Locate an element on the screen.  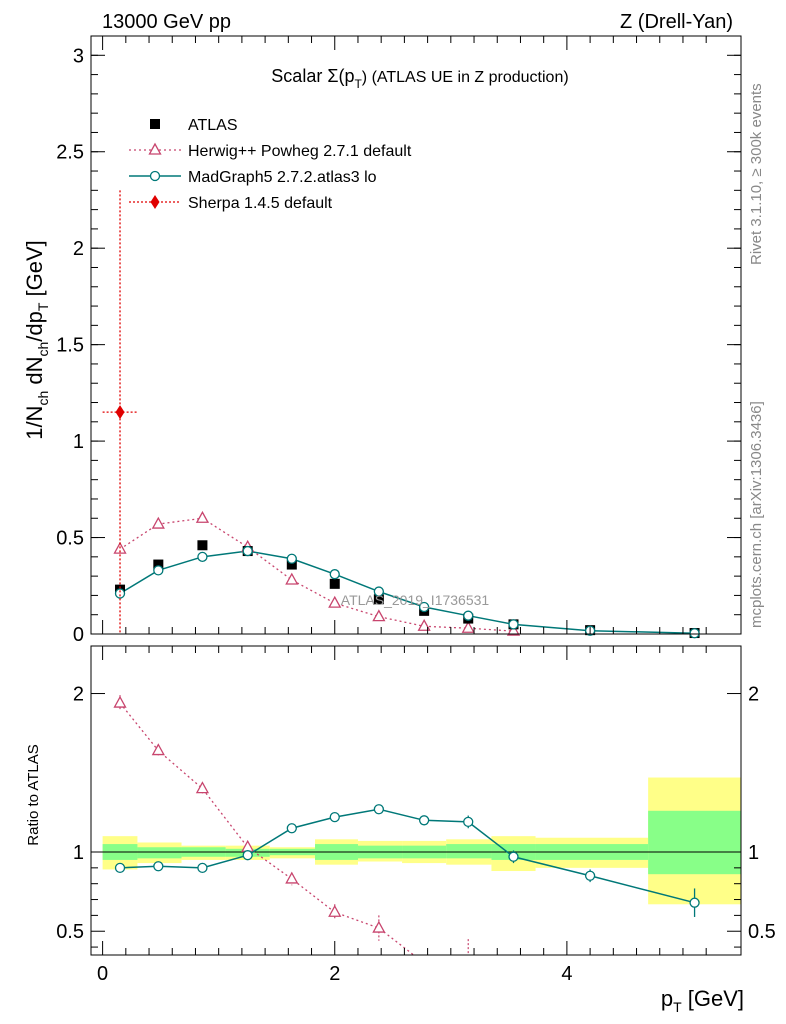
ratio-y-tick-label: 0.5 is located at coordinates (70, 932).